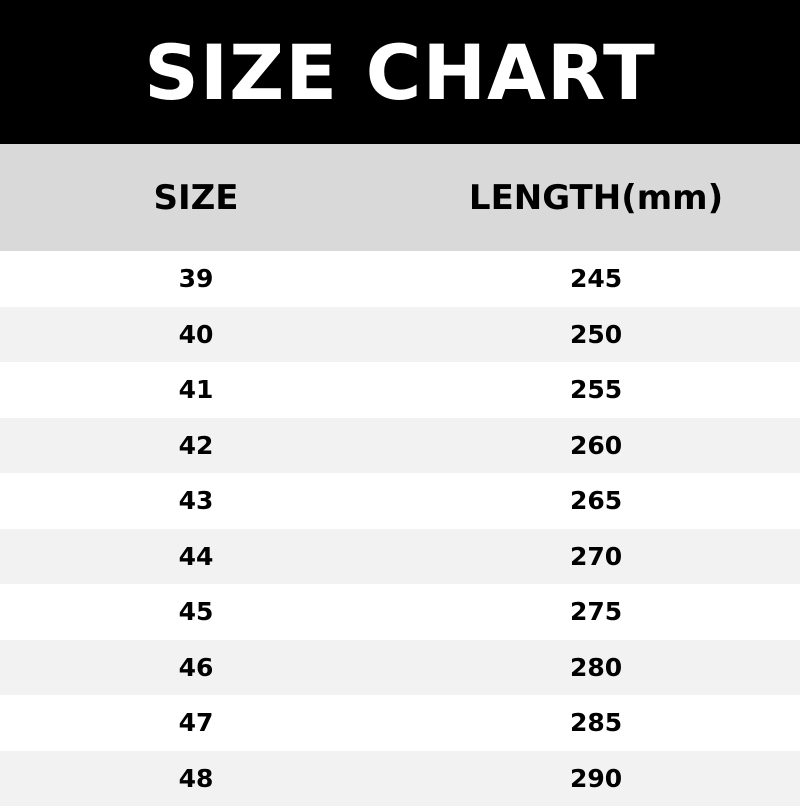 This screenshot has width=800, height=806. What do you see at coordinates (596, 611) in the screenshot?
I see `length-cell: 275` at bounding box center [596, 611].